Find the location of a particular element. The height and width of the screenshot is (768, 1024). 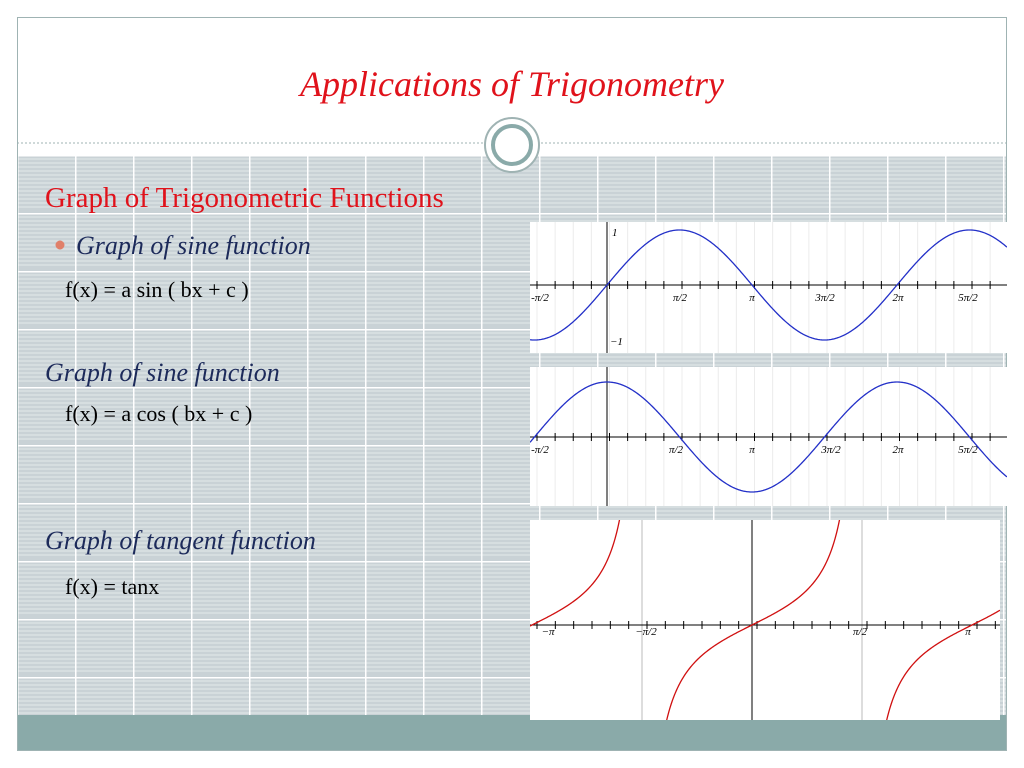

axis-label: −π is located at coordinates (548, 632).